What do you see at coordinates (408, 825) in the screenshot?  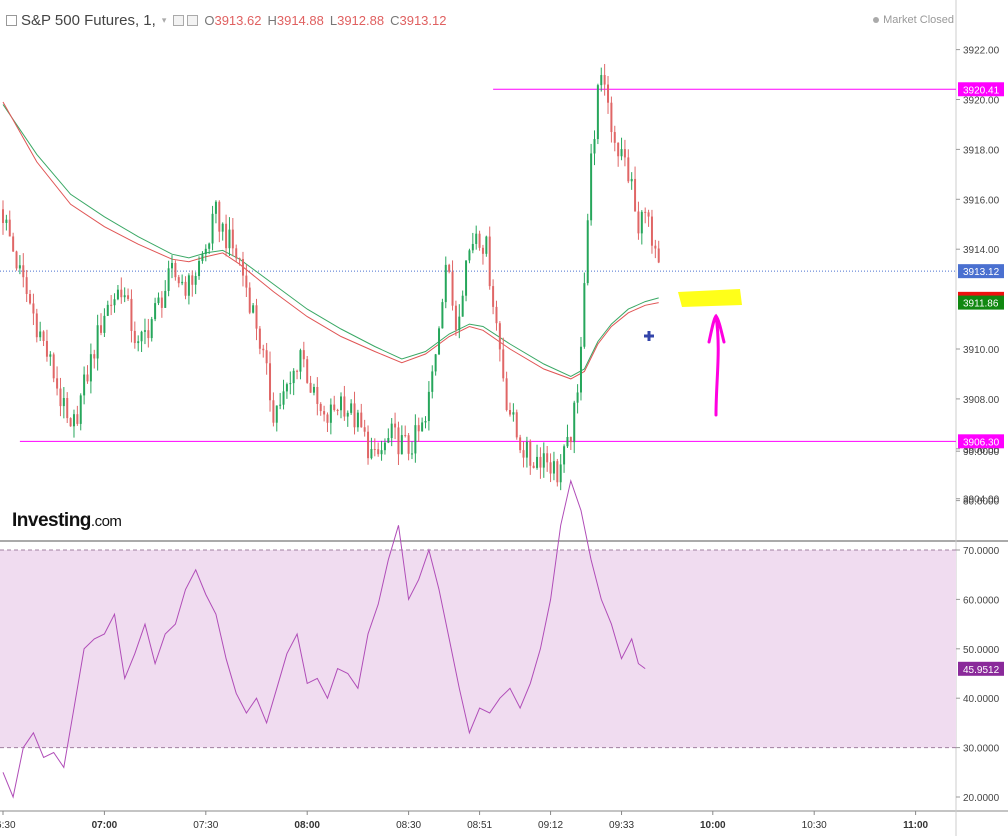 I see `time-tick-label: 08:30` at bounding box center [408, 825].